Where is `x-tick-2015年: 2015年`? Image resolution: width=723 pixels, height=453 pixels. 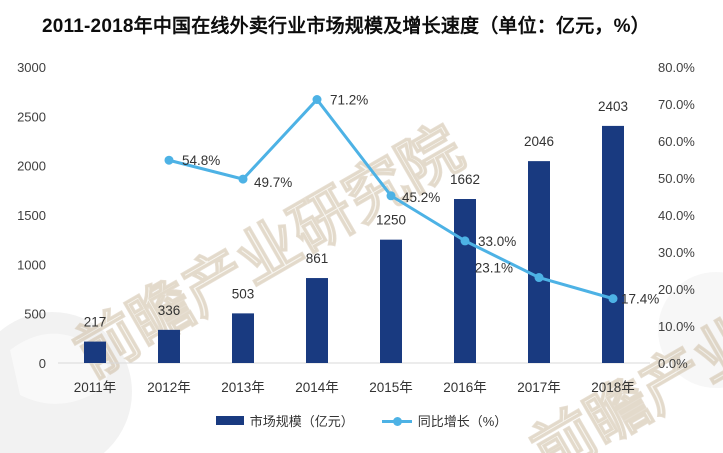 x-tick-2015年: 2015年 is located at coordinates (391, 387).